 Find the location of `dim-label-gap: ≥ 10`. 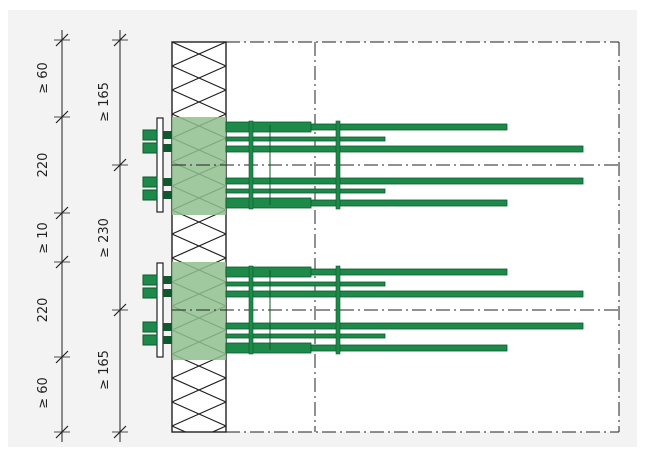

dim-label-gap: ≥ 10 is located at coordinates (43, 238).